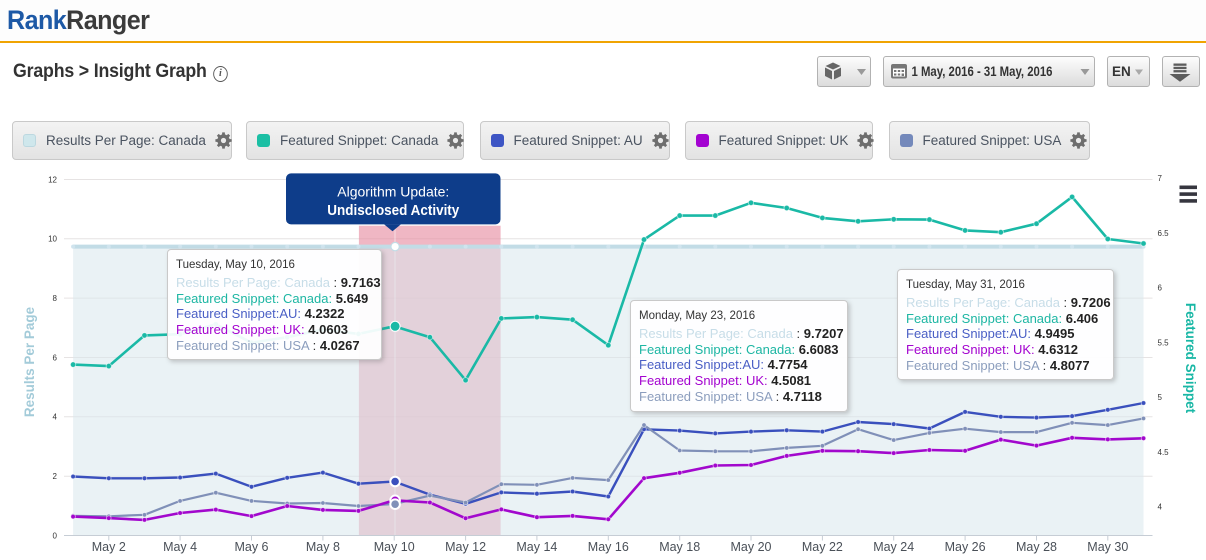 The width and height of the screenshot is (1206, 560). What do you see at coordinates (180, 547) in the screenshot?
I see `svg-text: May 4` at bounding box center [180, 547].